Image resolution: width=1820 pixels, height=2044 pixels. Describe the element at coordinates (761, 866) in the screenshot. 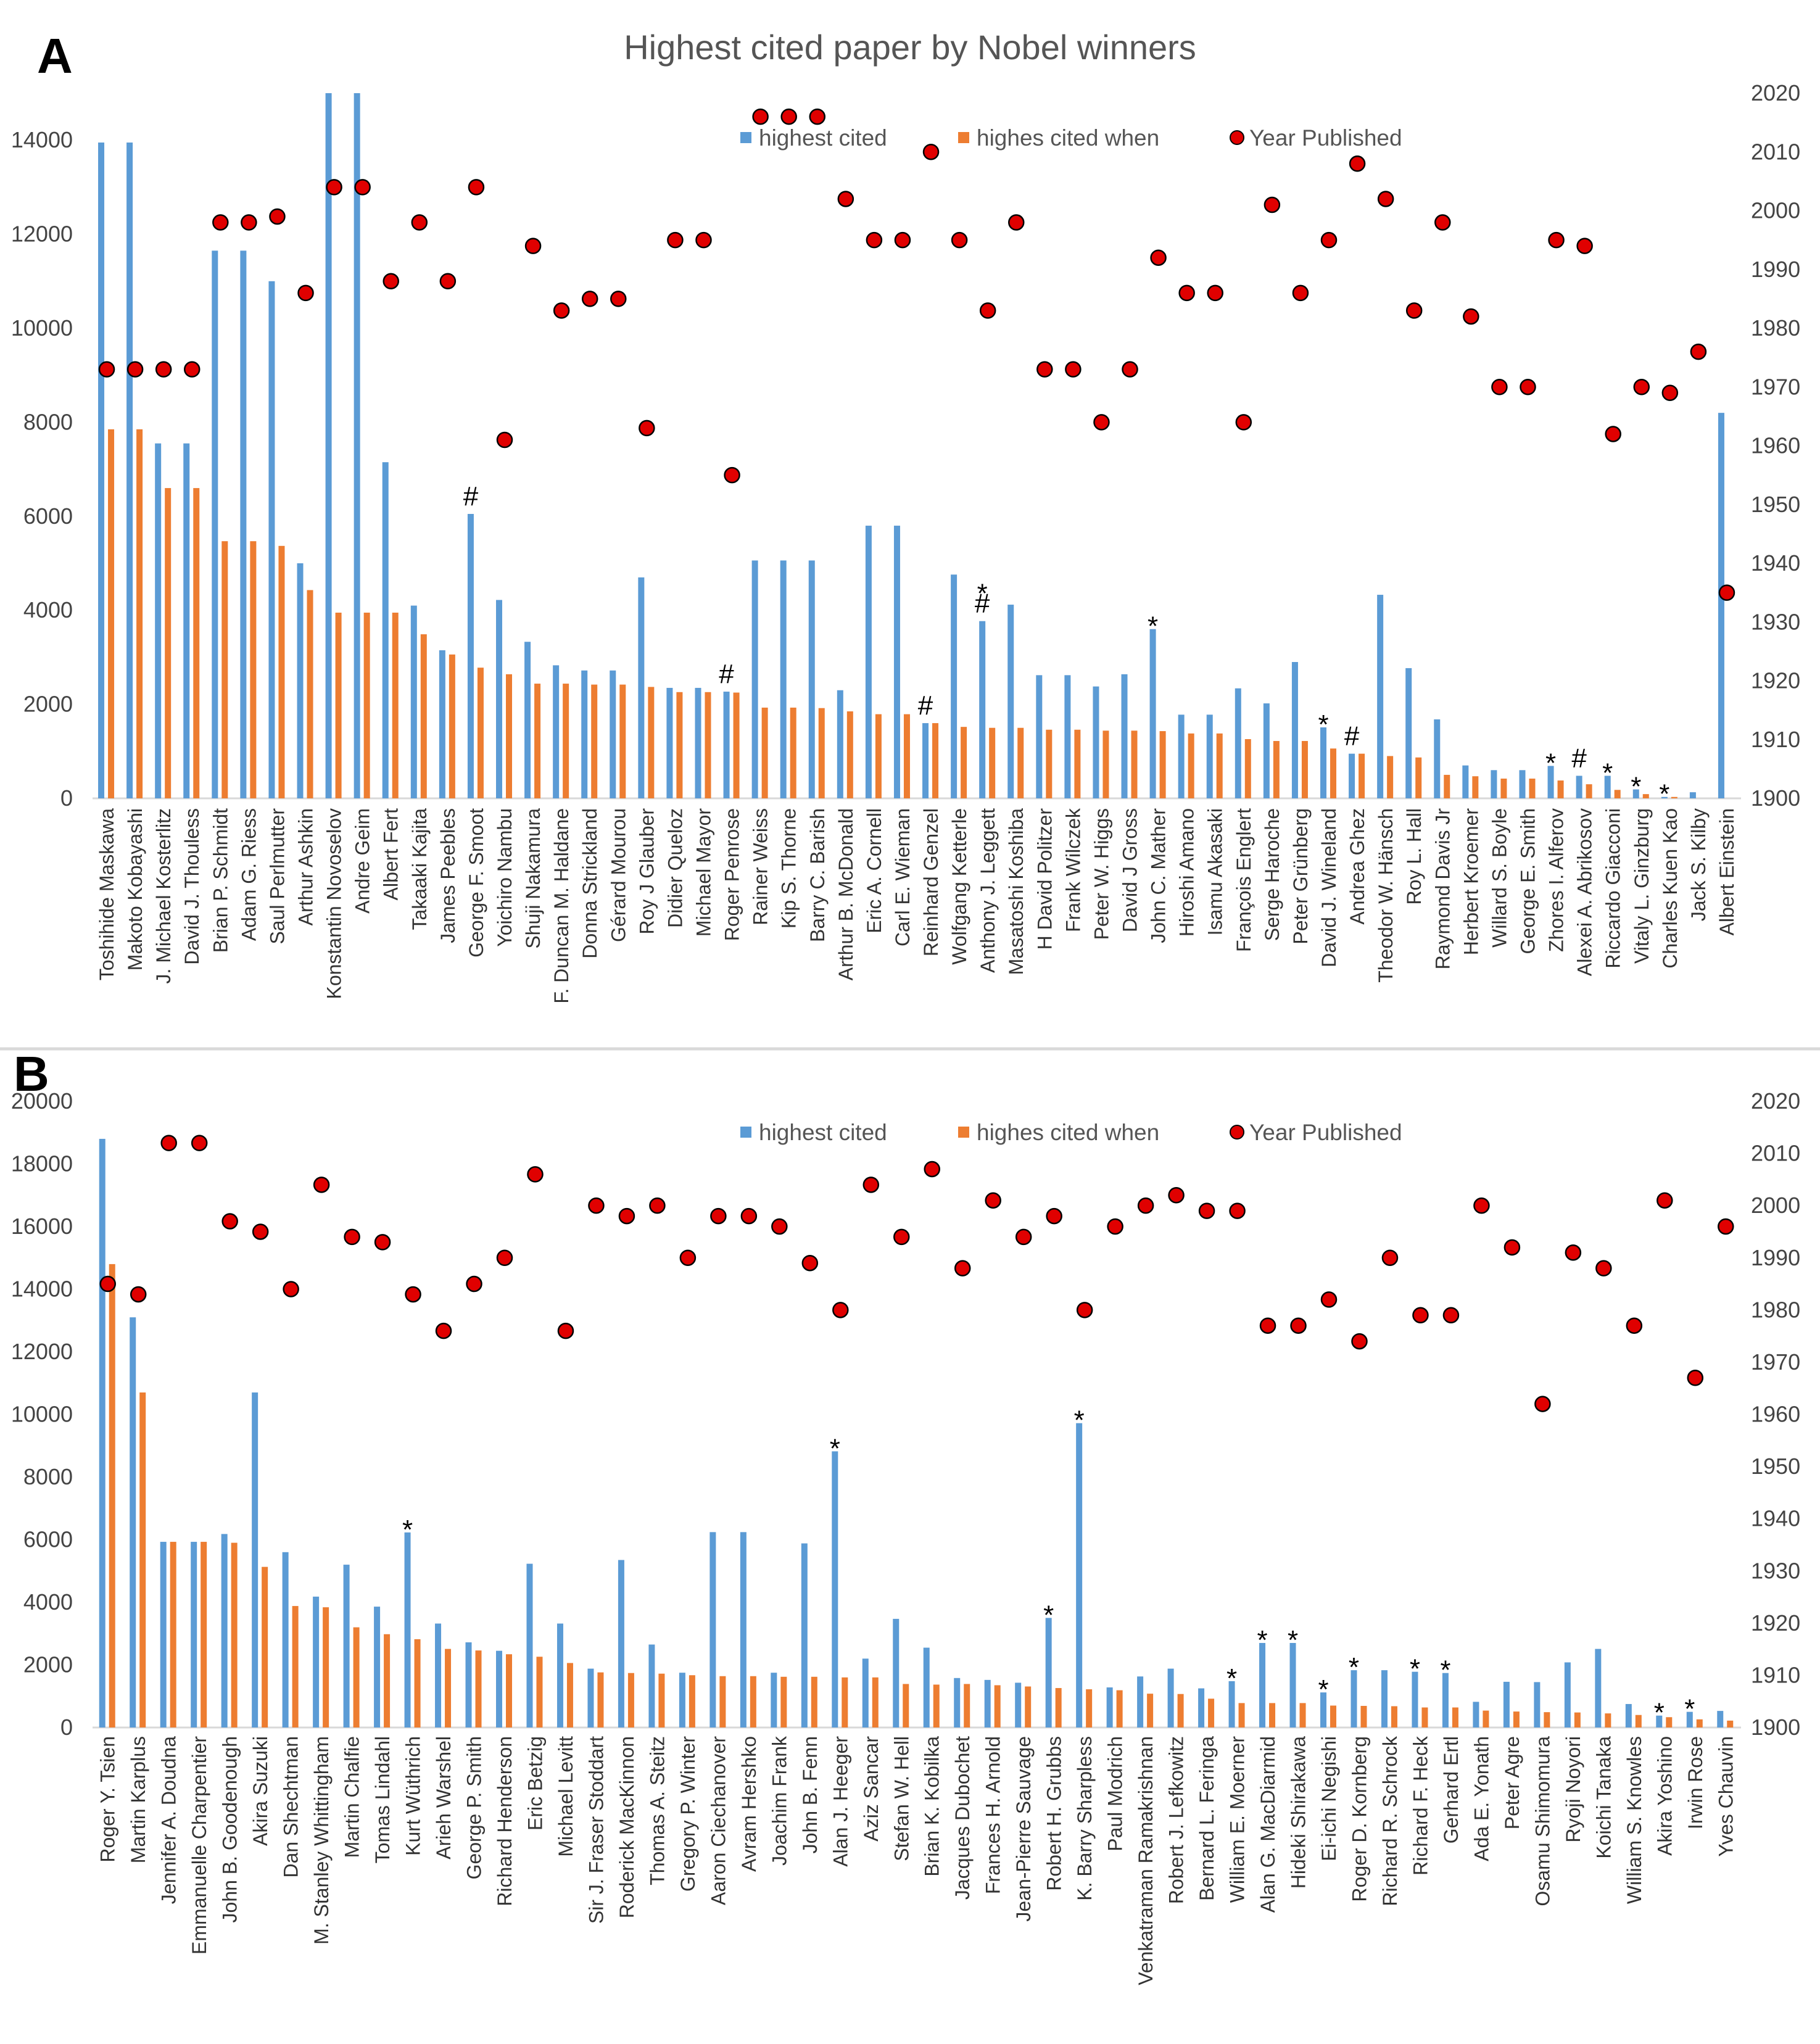

I see `category-label: Rainer Weiss` at that location.